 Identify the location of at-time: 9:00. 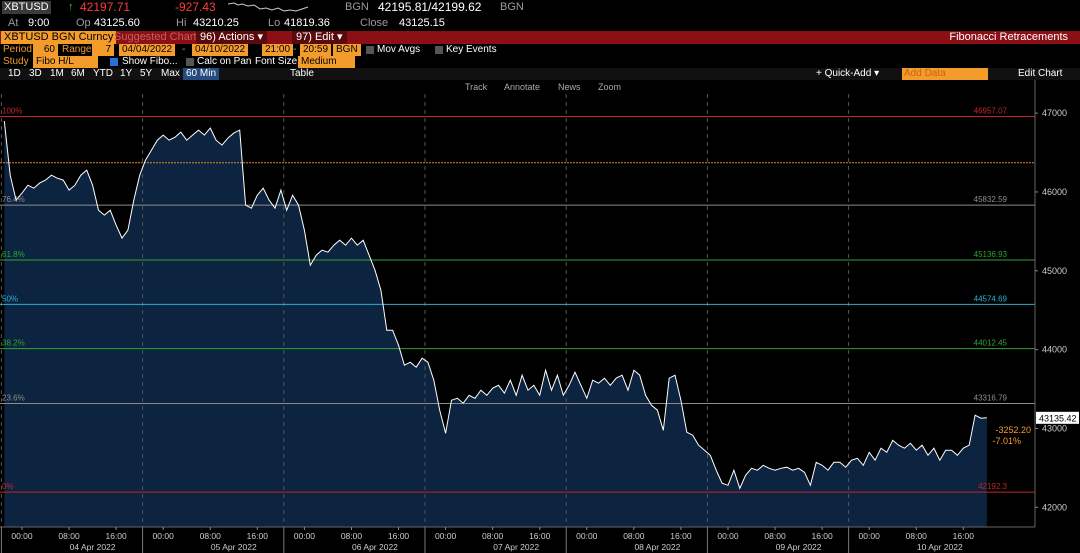
(39, 23).